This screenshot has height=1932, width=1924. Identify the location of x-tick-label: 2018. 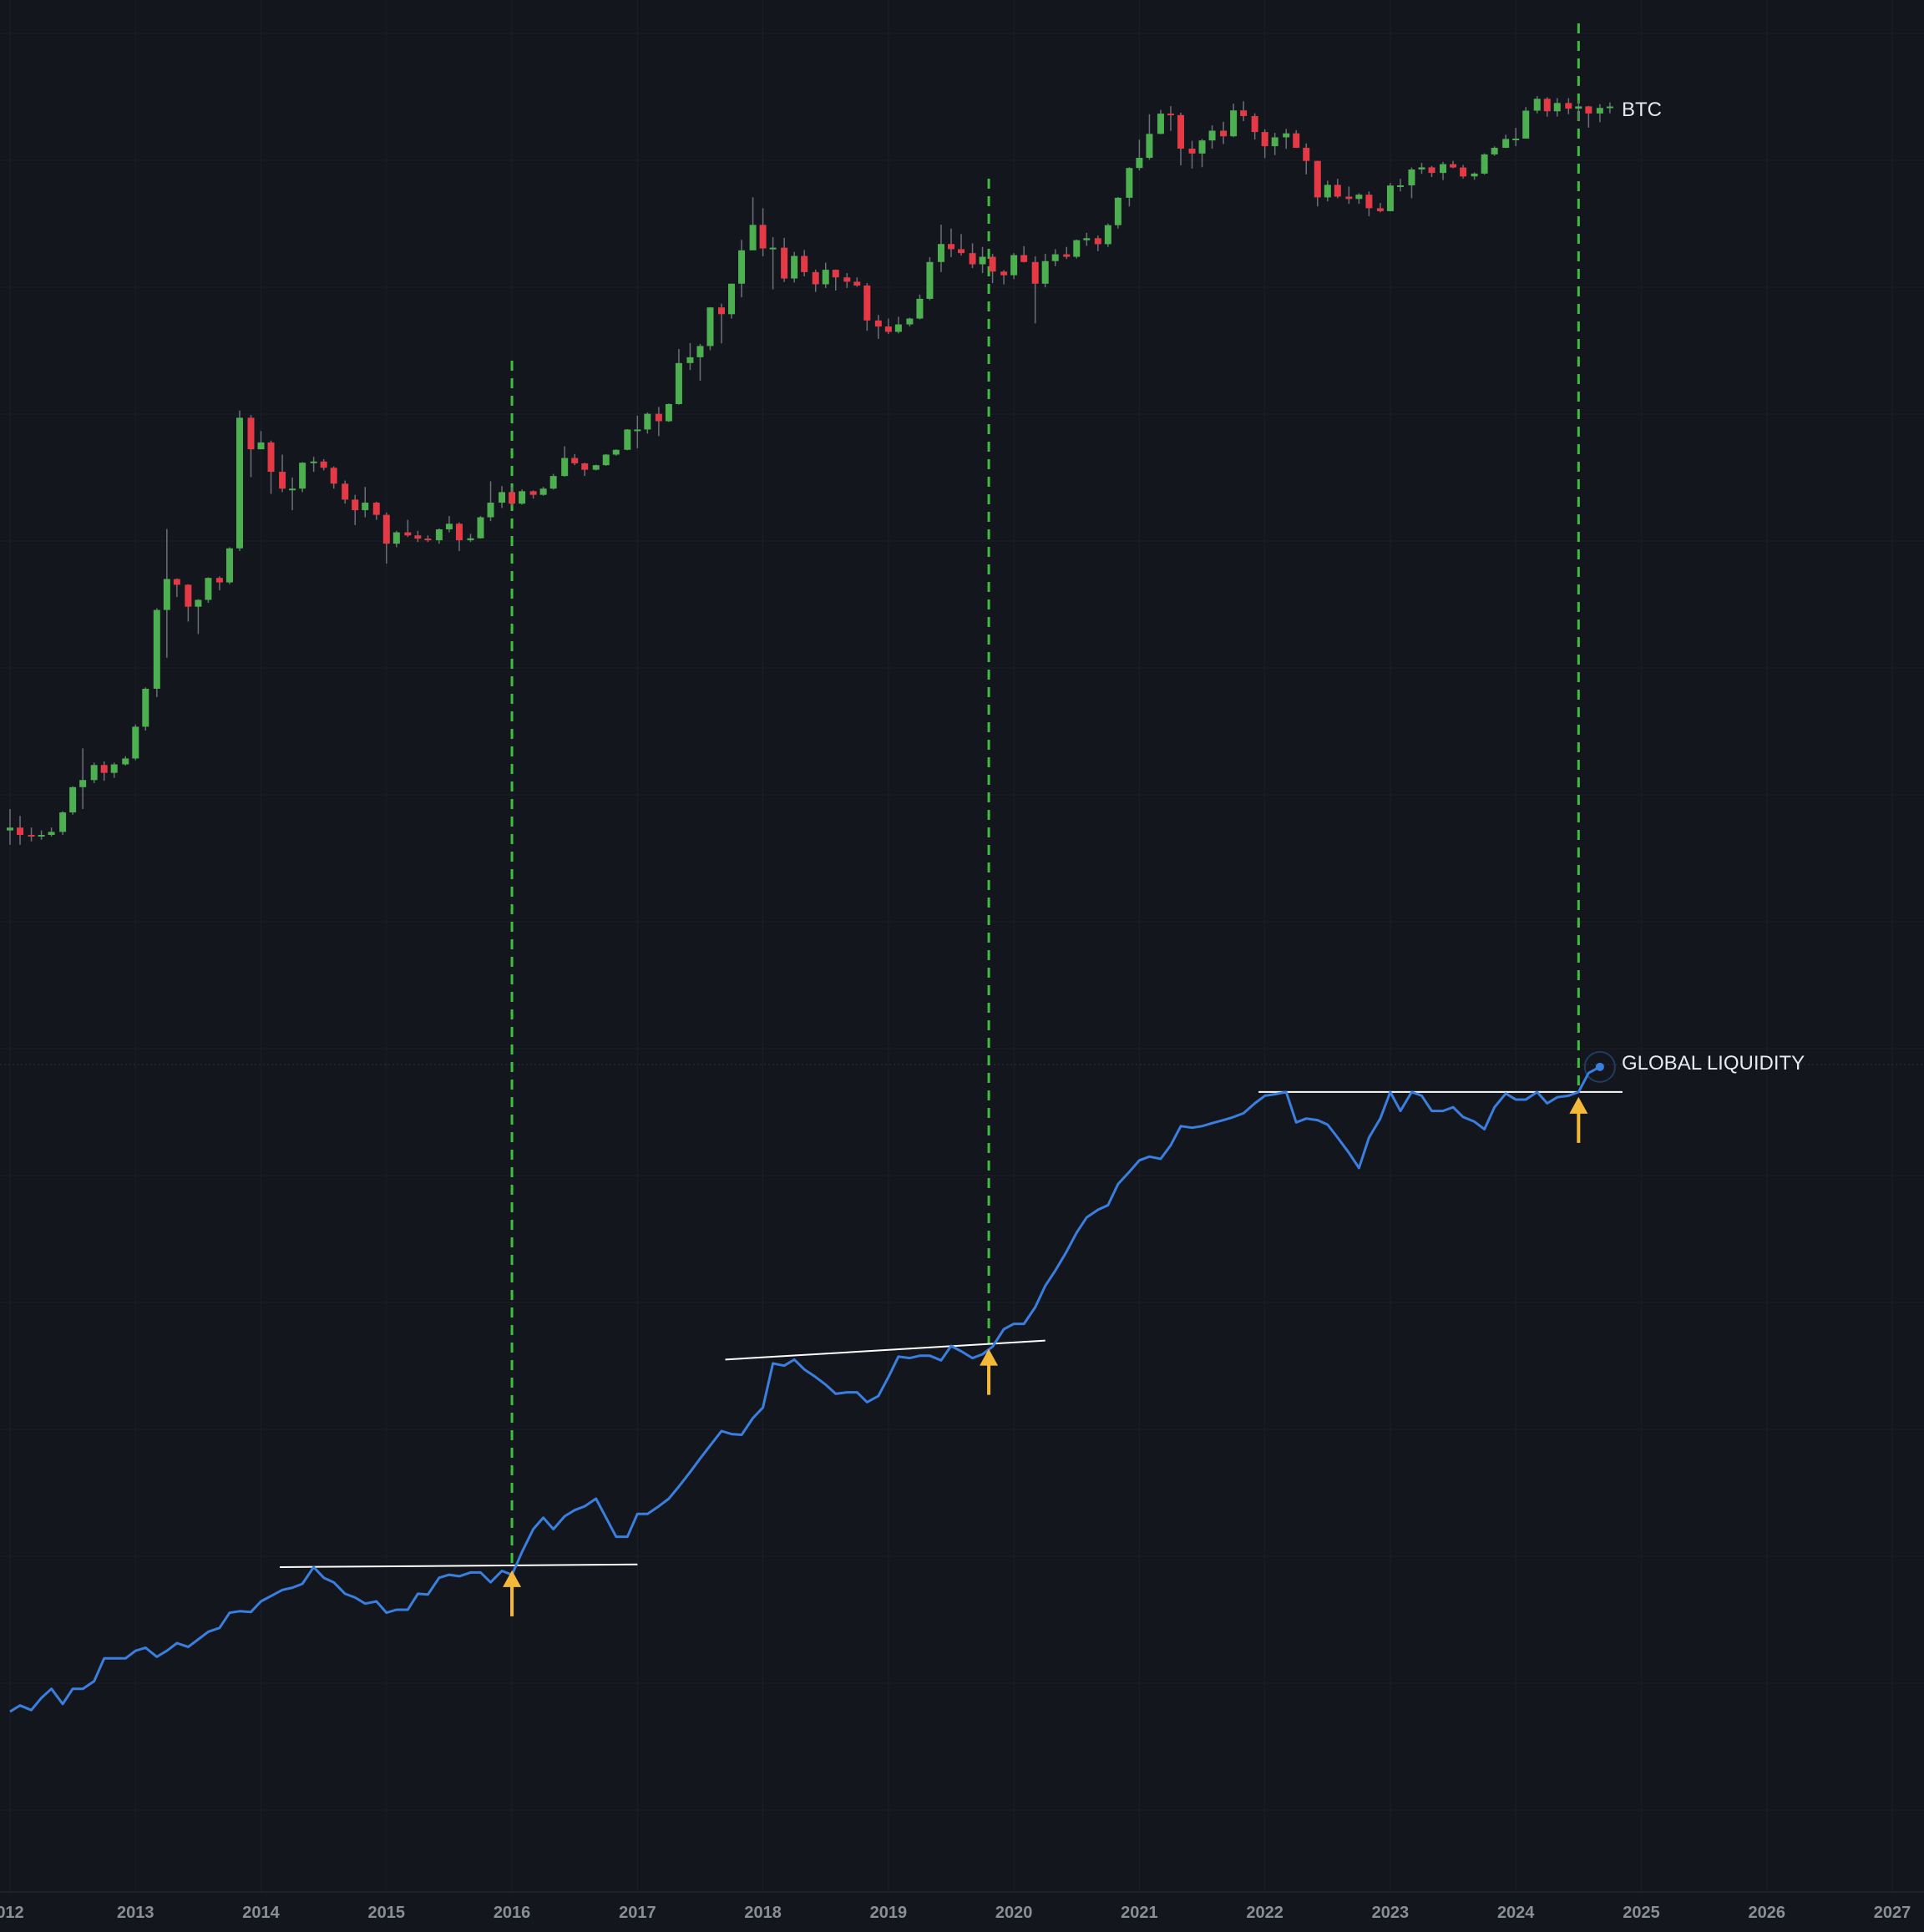
(763, 1913).